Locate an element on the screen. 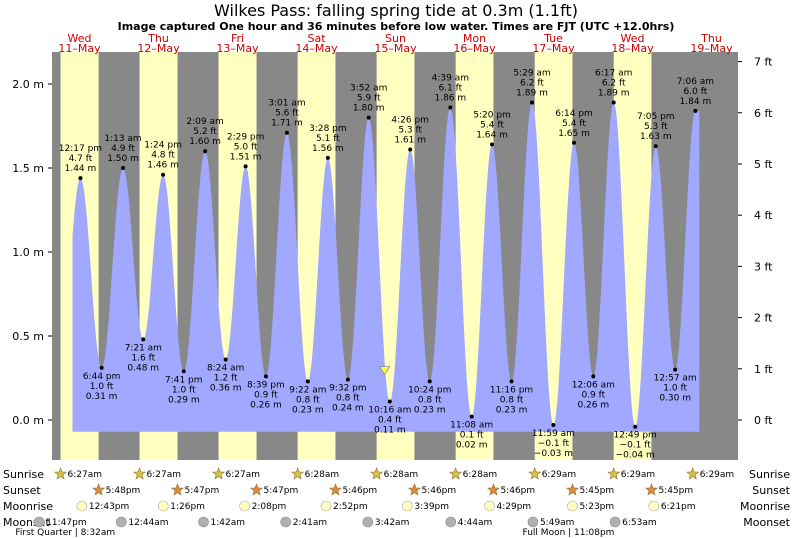  tide-label: 0.11 m is located at coordinates (390, 431).